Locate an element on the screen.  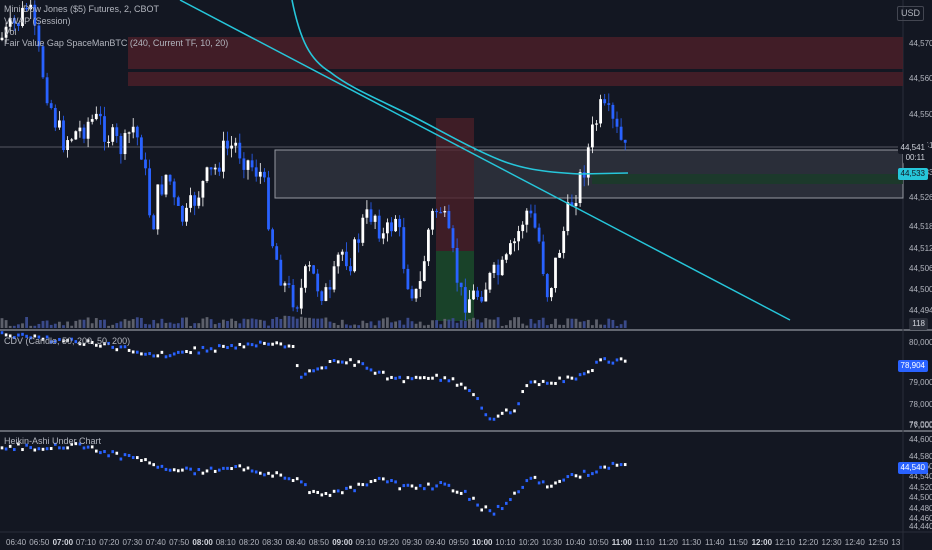
volume-tag: 118 is located at coordinates (918, 324).